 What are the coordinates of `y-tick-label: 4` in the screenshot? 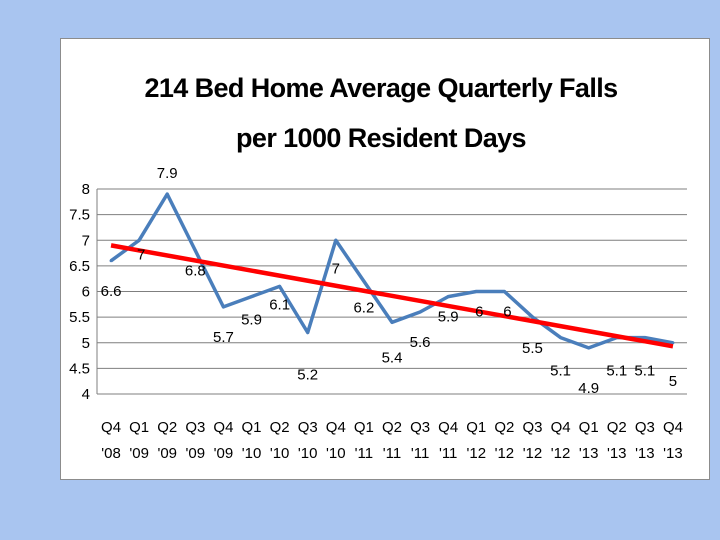 It's located at (86, 394).